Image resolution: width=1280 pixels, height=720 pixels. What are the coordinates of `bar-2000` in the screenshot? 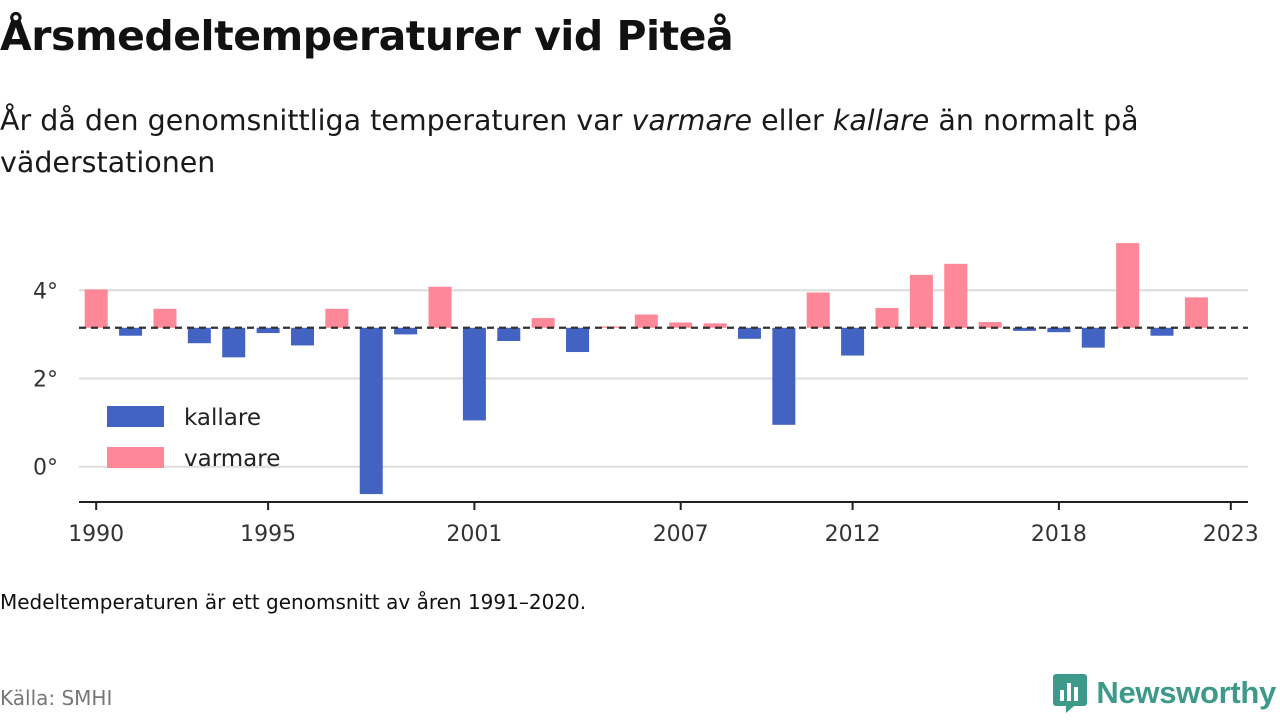 It's located at (440, 307).